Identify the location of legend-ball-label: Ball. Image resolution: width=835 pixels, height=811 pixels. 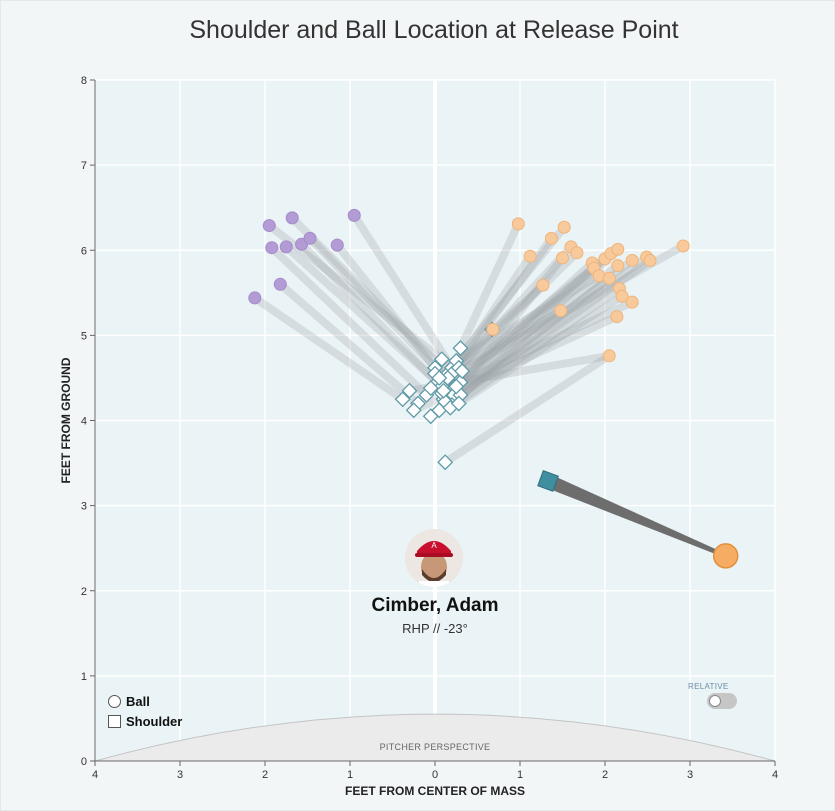
(138, 701).